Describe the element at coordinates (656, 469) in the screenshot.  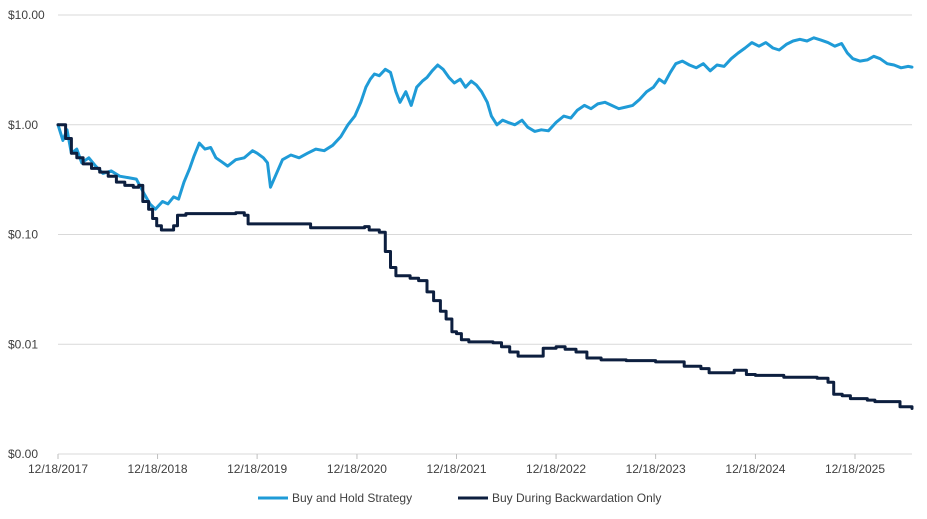
I see `x-tick-label: 12/18/2023` at that location.